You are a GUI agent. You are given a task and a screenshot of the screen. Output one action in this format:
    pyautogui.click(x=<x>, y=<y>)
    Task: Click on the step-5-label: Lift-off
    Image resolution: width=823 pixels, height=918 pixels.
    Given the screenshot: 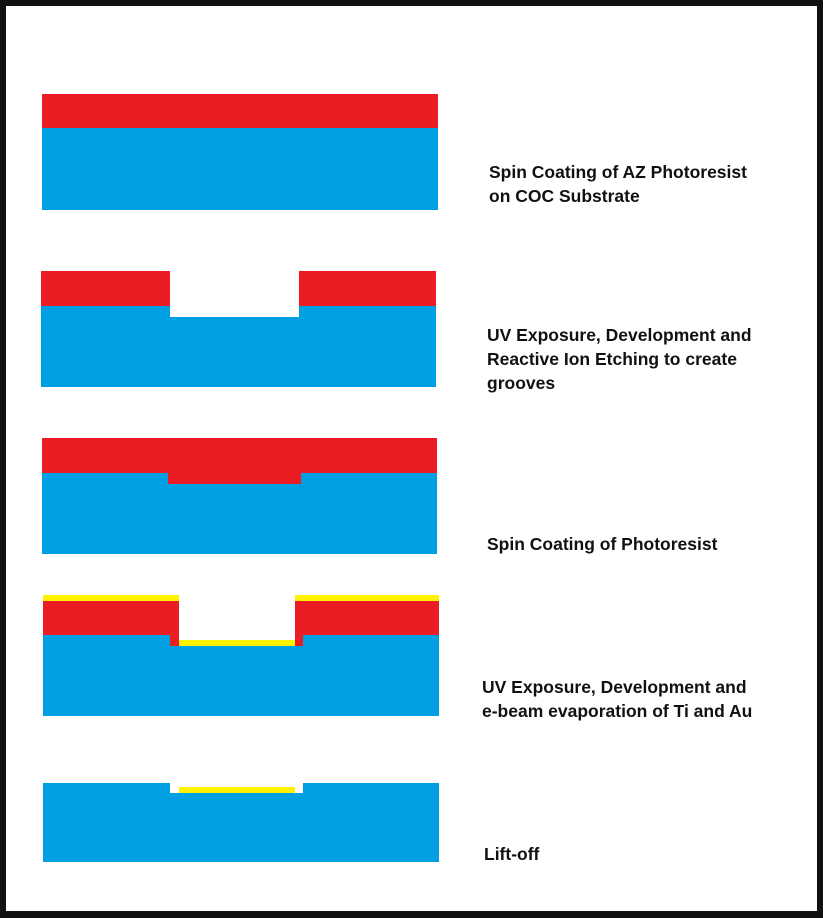 What is the action you would take?
    pyautogui.click(x=512, y=854)
    